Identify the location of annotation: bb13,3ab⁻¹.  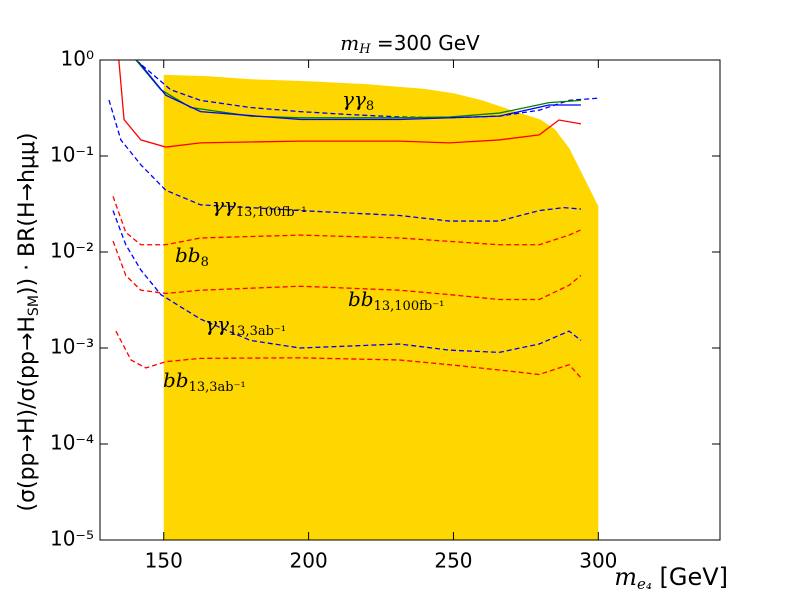
(204, 381).